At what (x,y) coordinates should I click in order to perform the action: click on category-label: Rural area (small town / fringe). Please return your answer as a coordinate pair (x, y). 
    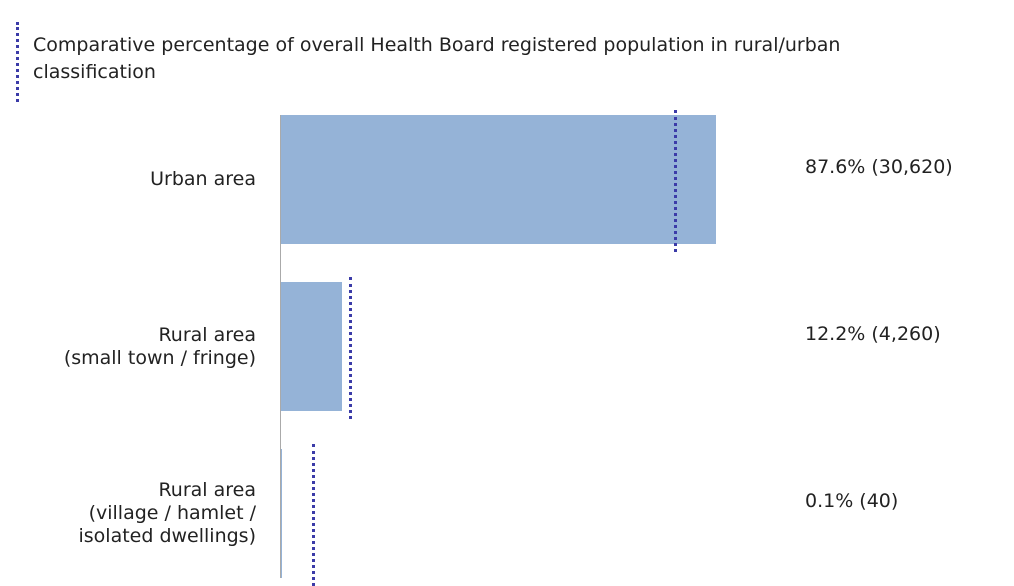
    Looking at the image, I should click on (131, 347).